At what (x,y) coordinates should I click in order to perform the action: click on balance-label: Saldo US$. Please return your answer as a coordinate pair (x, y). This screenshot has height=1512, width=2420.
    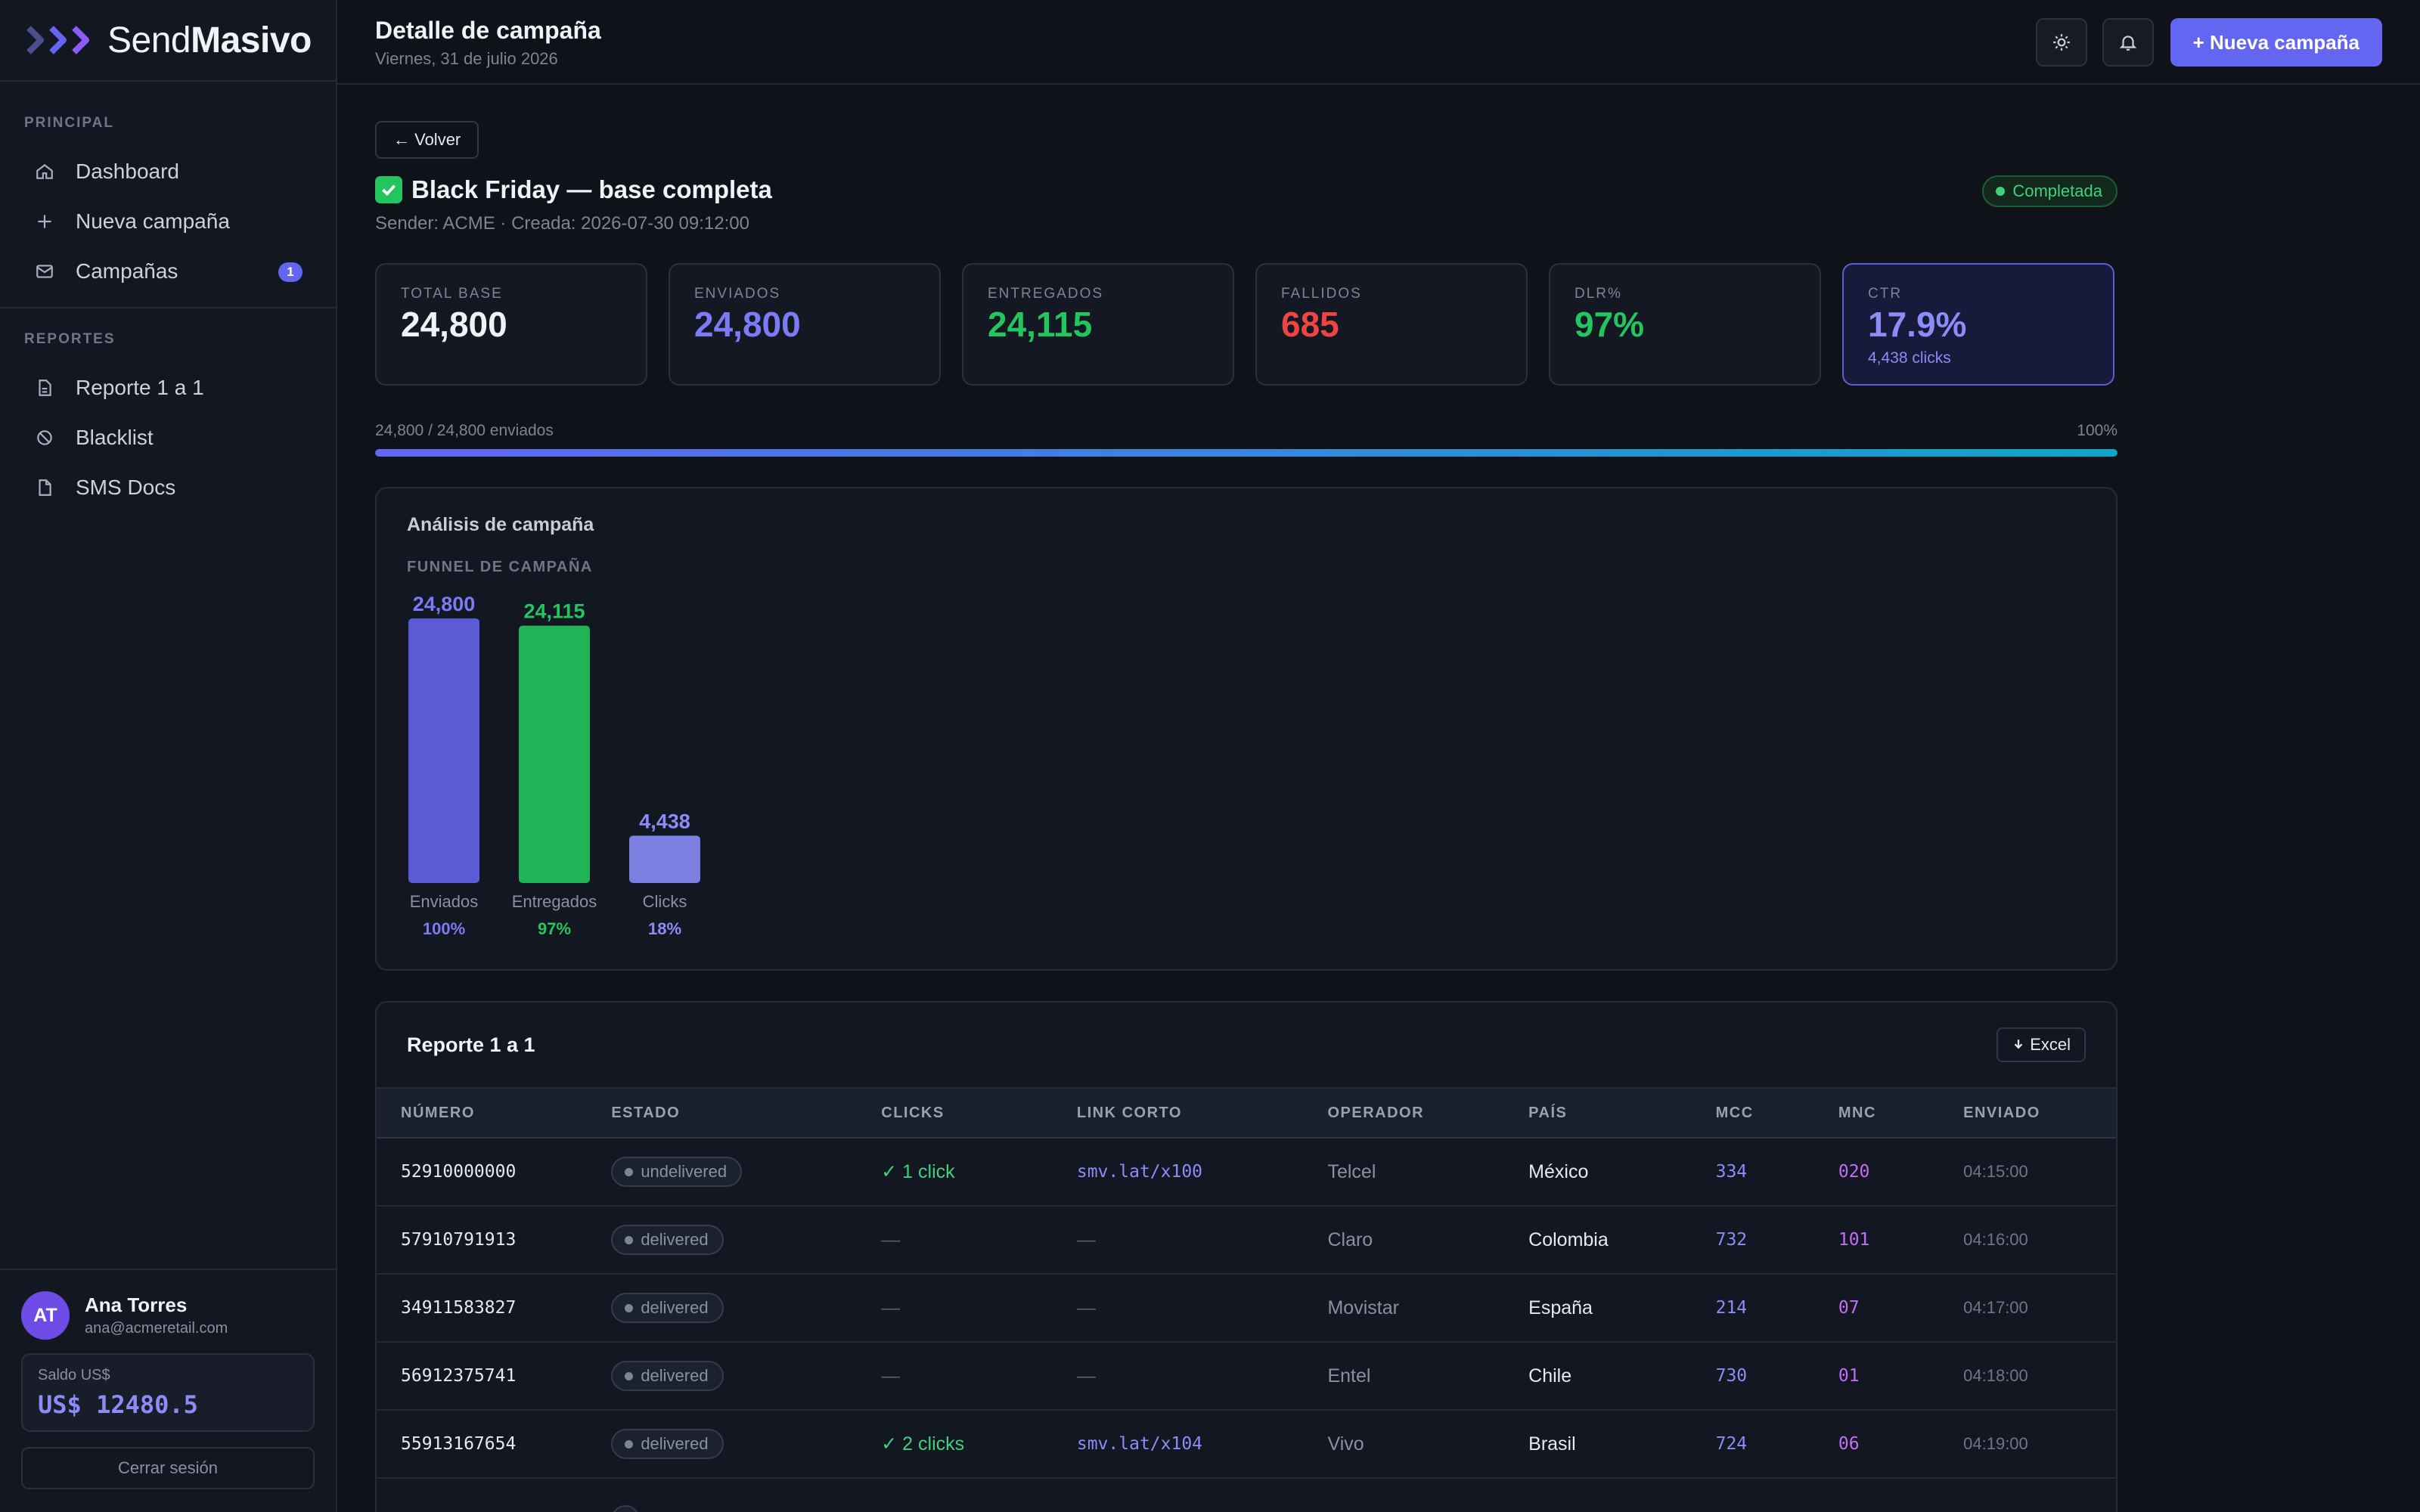
    Looking at the image, I should click on (74, 1375).